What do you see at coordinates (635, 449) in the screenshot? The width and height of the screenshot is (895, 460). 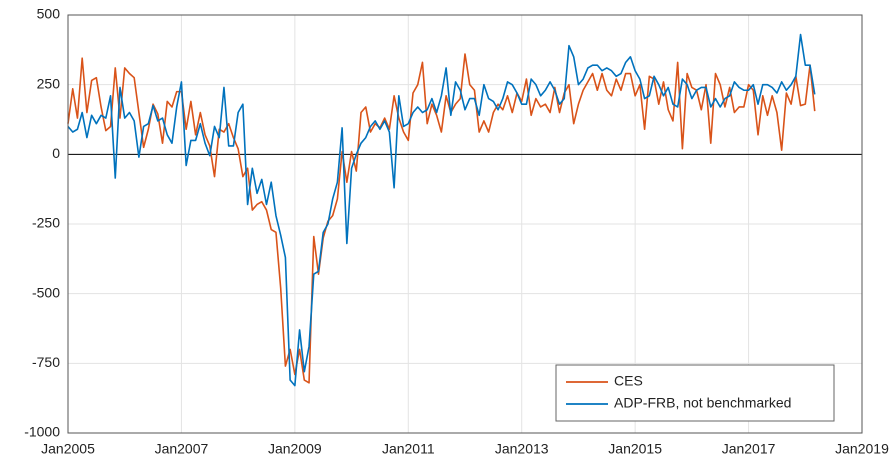 I see `x-tick-label: Jan2015` at bounding box center [635, 449].